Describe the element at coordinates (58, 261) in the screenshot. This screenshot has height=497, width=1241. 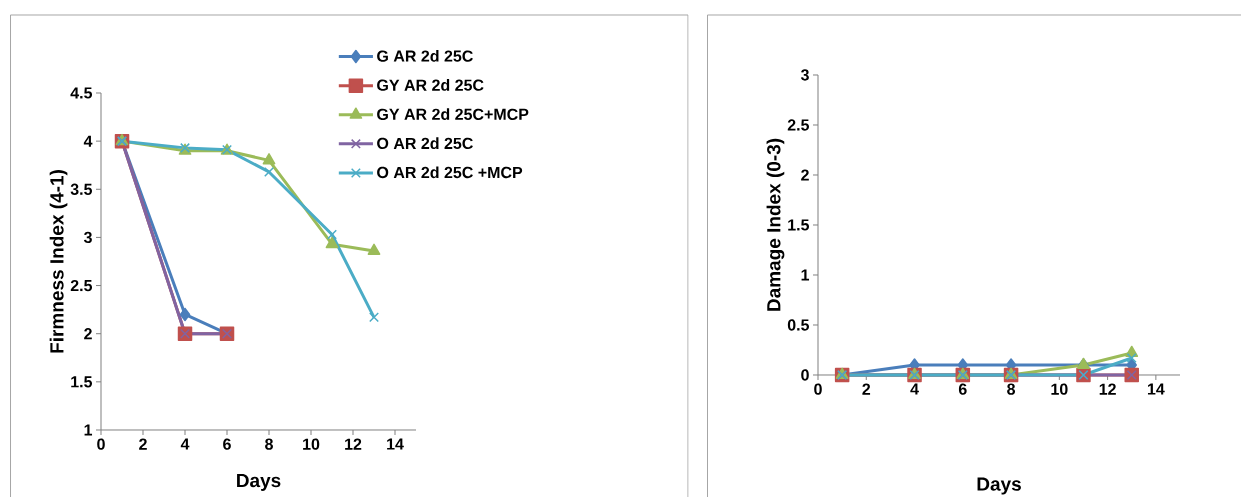
I see `y-axis-title: Firmness Index (4-1)` at that location.